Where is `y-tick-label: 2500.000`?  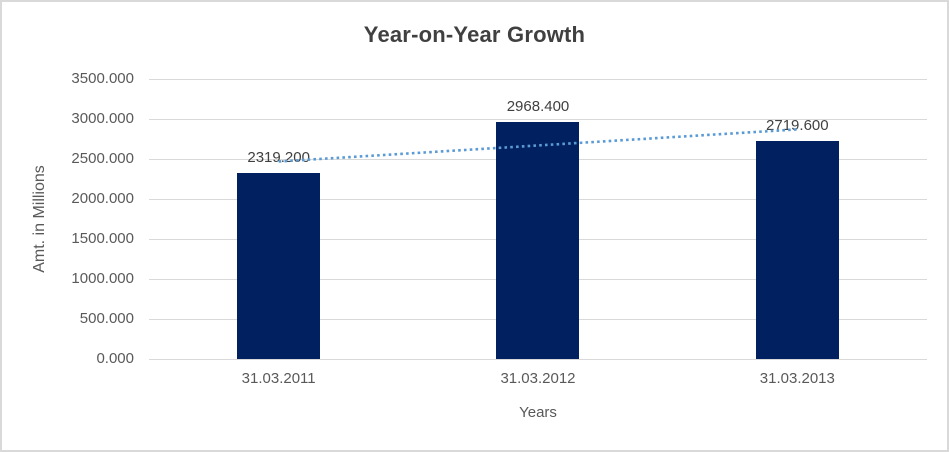
y-tick-label: 2500.000 is located at coordinates (102, 158).